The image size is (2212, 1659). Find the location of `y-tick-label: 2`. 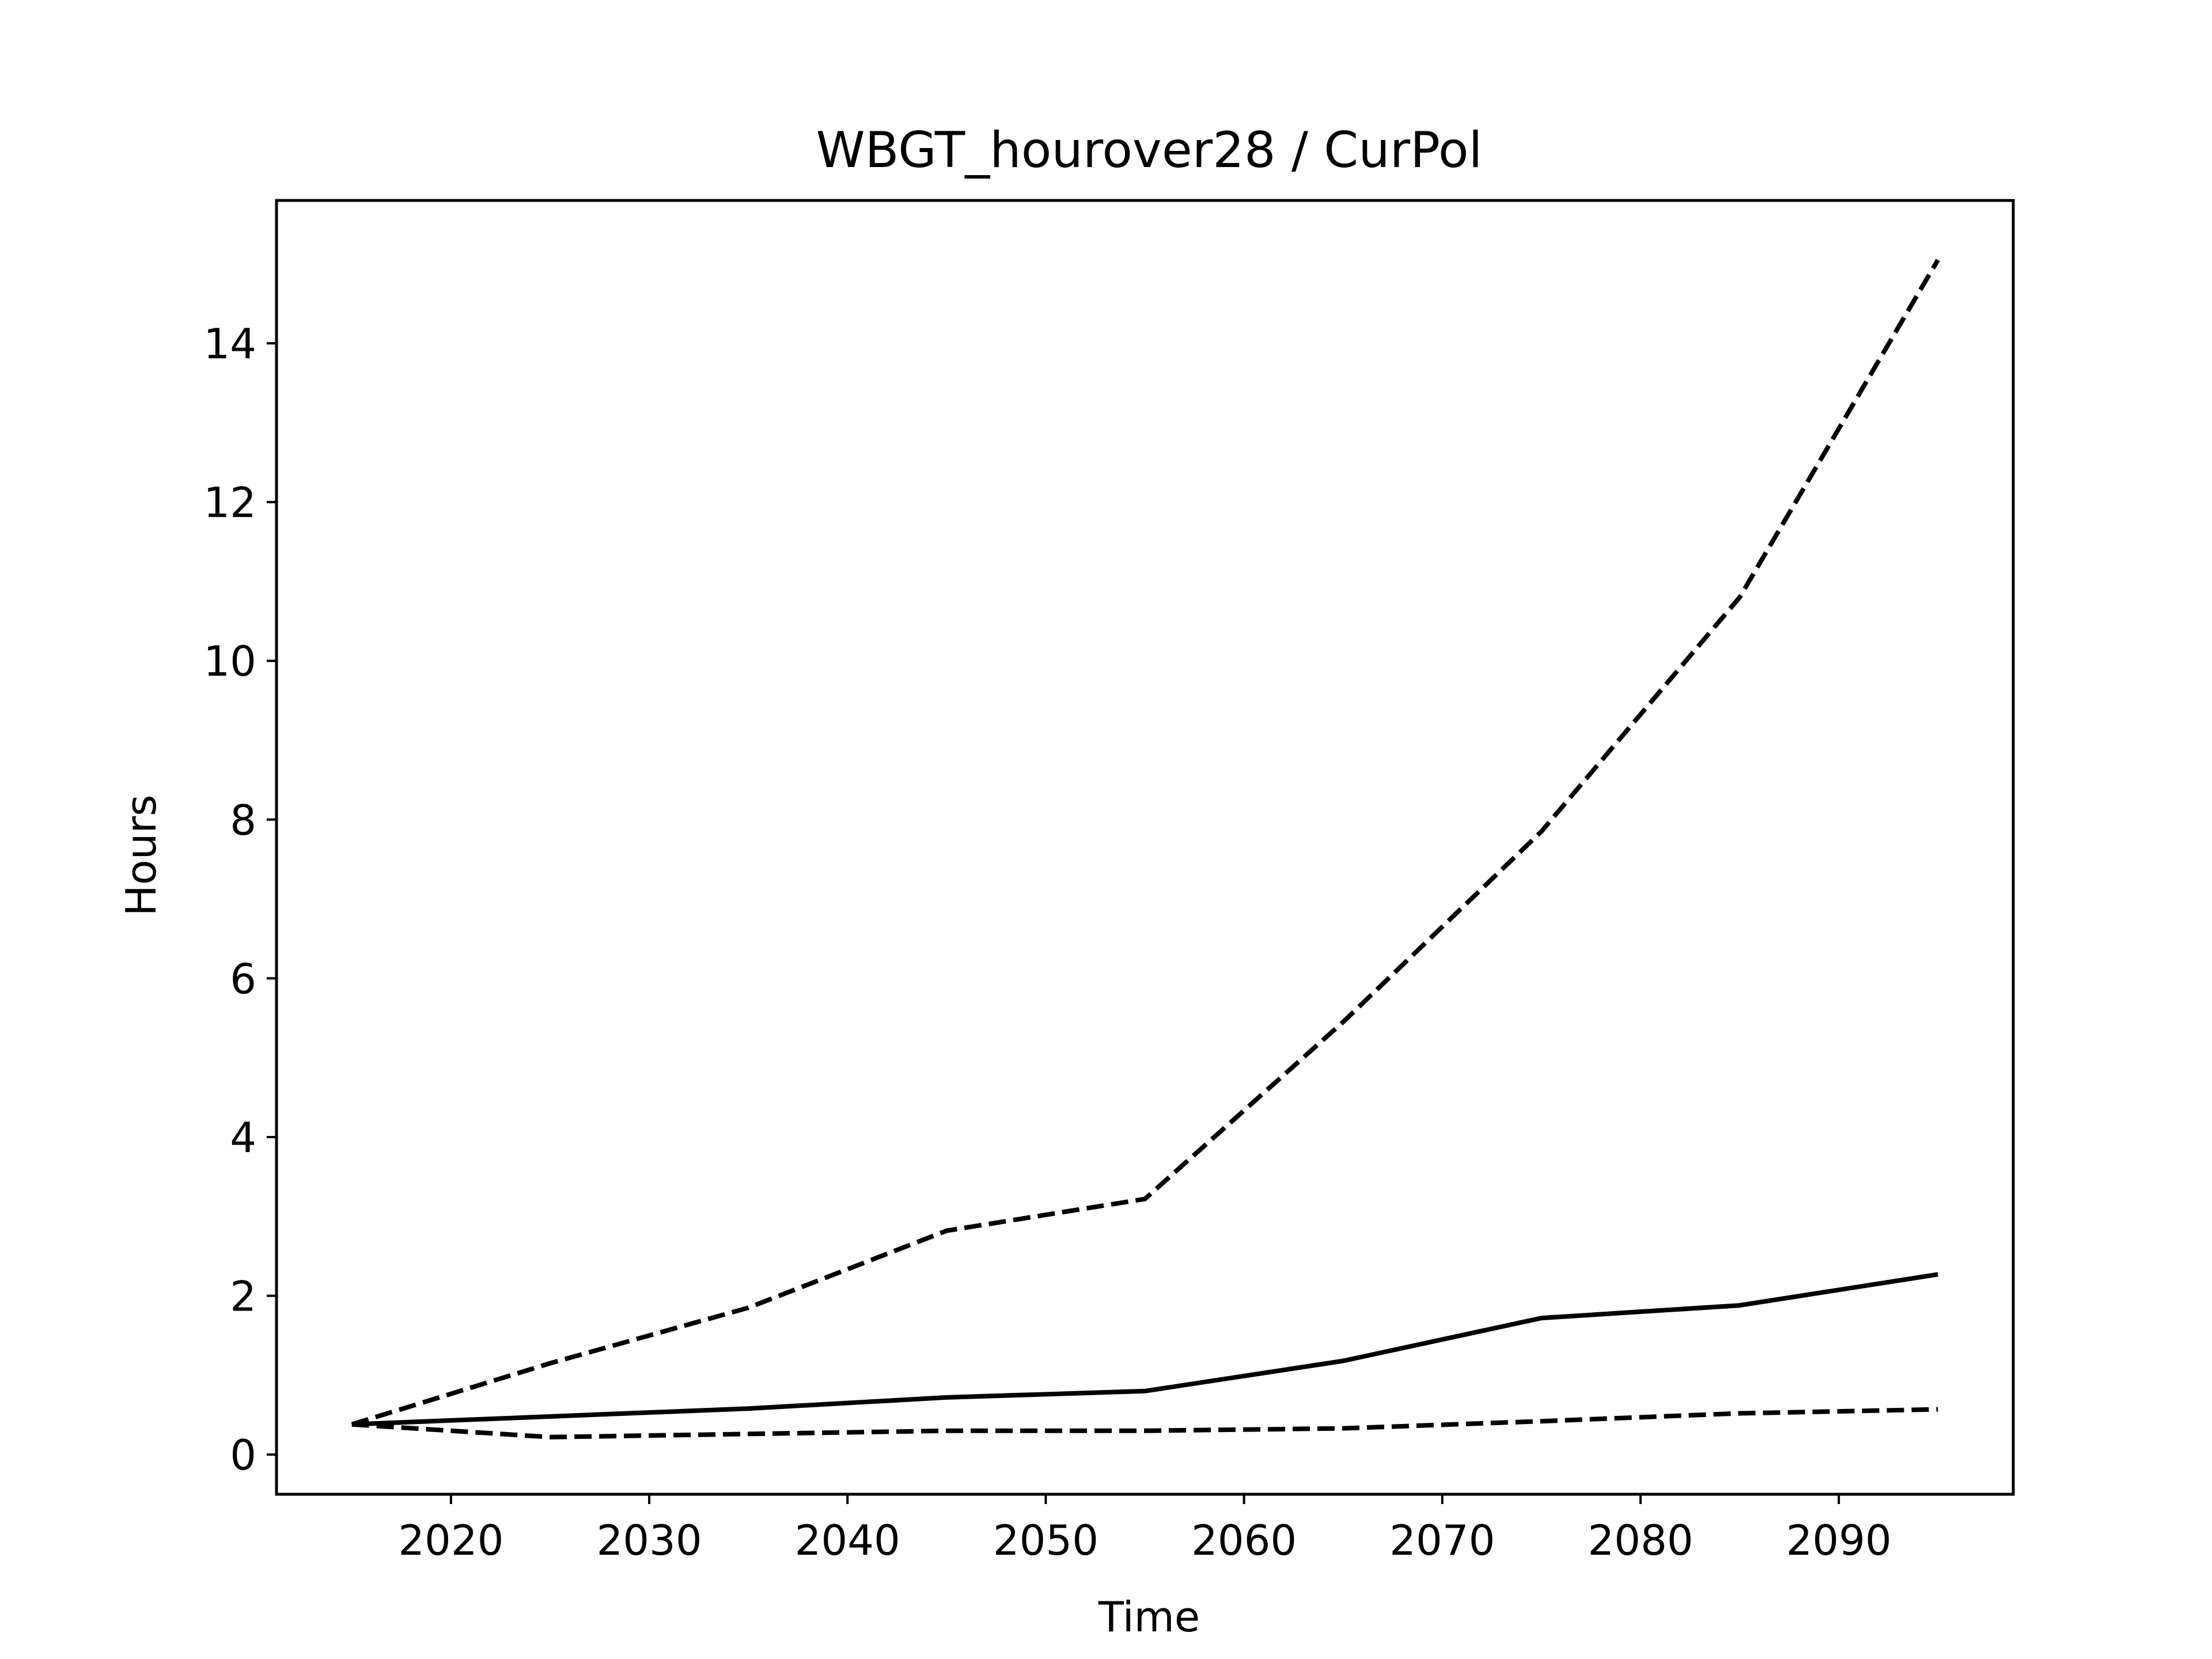

y-tick-label: 2 is located at coordinates (243, 1296).